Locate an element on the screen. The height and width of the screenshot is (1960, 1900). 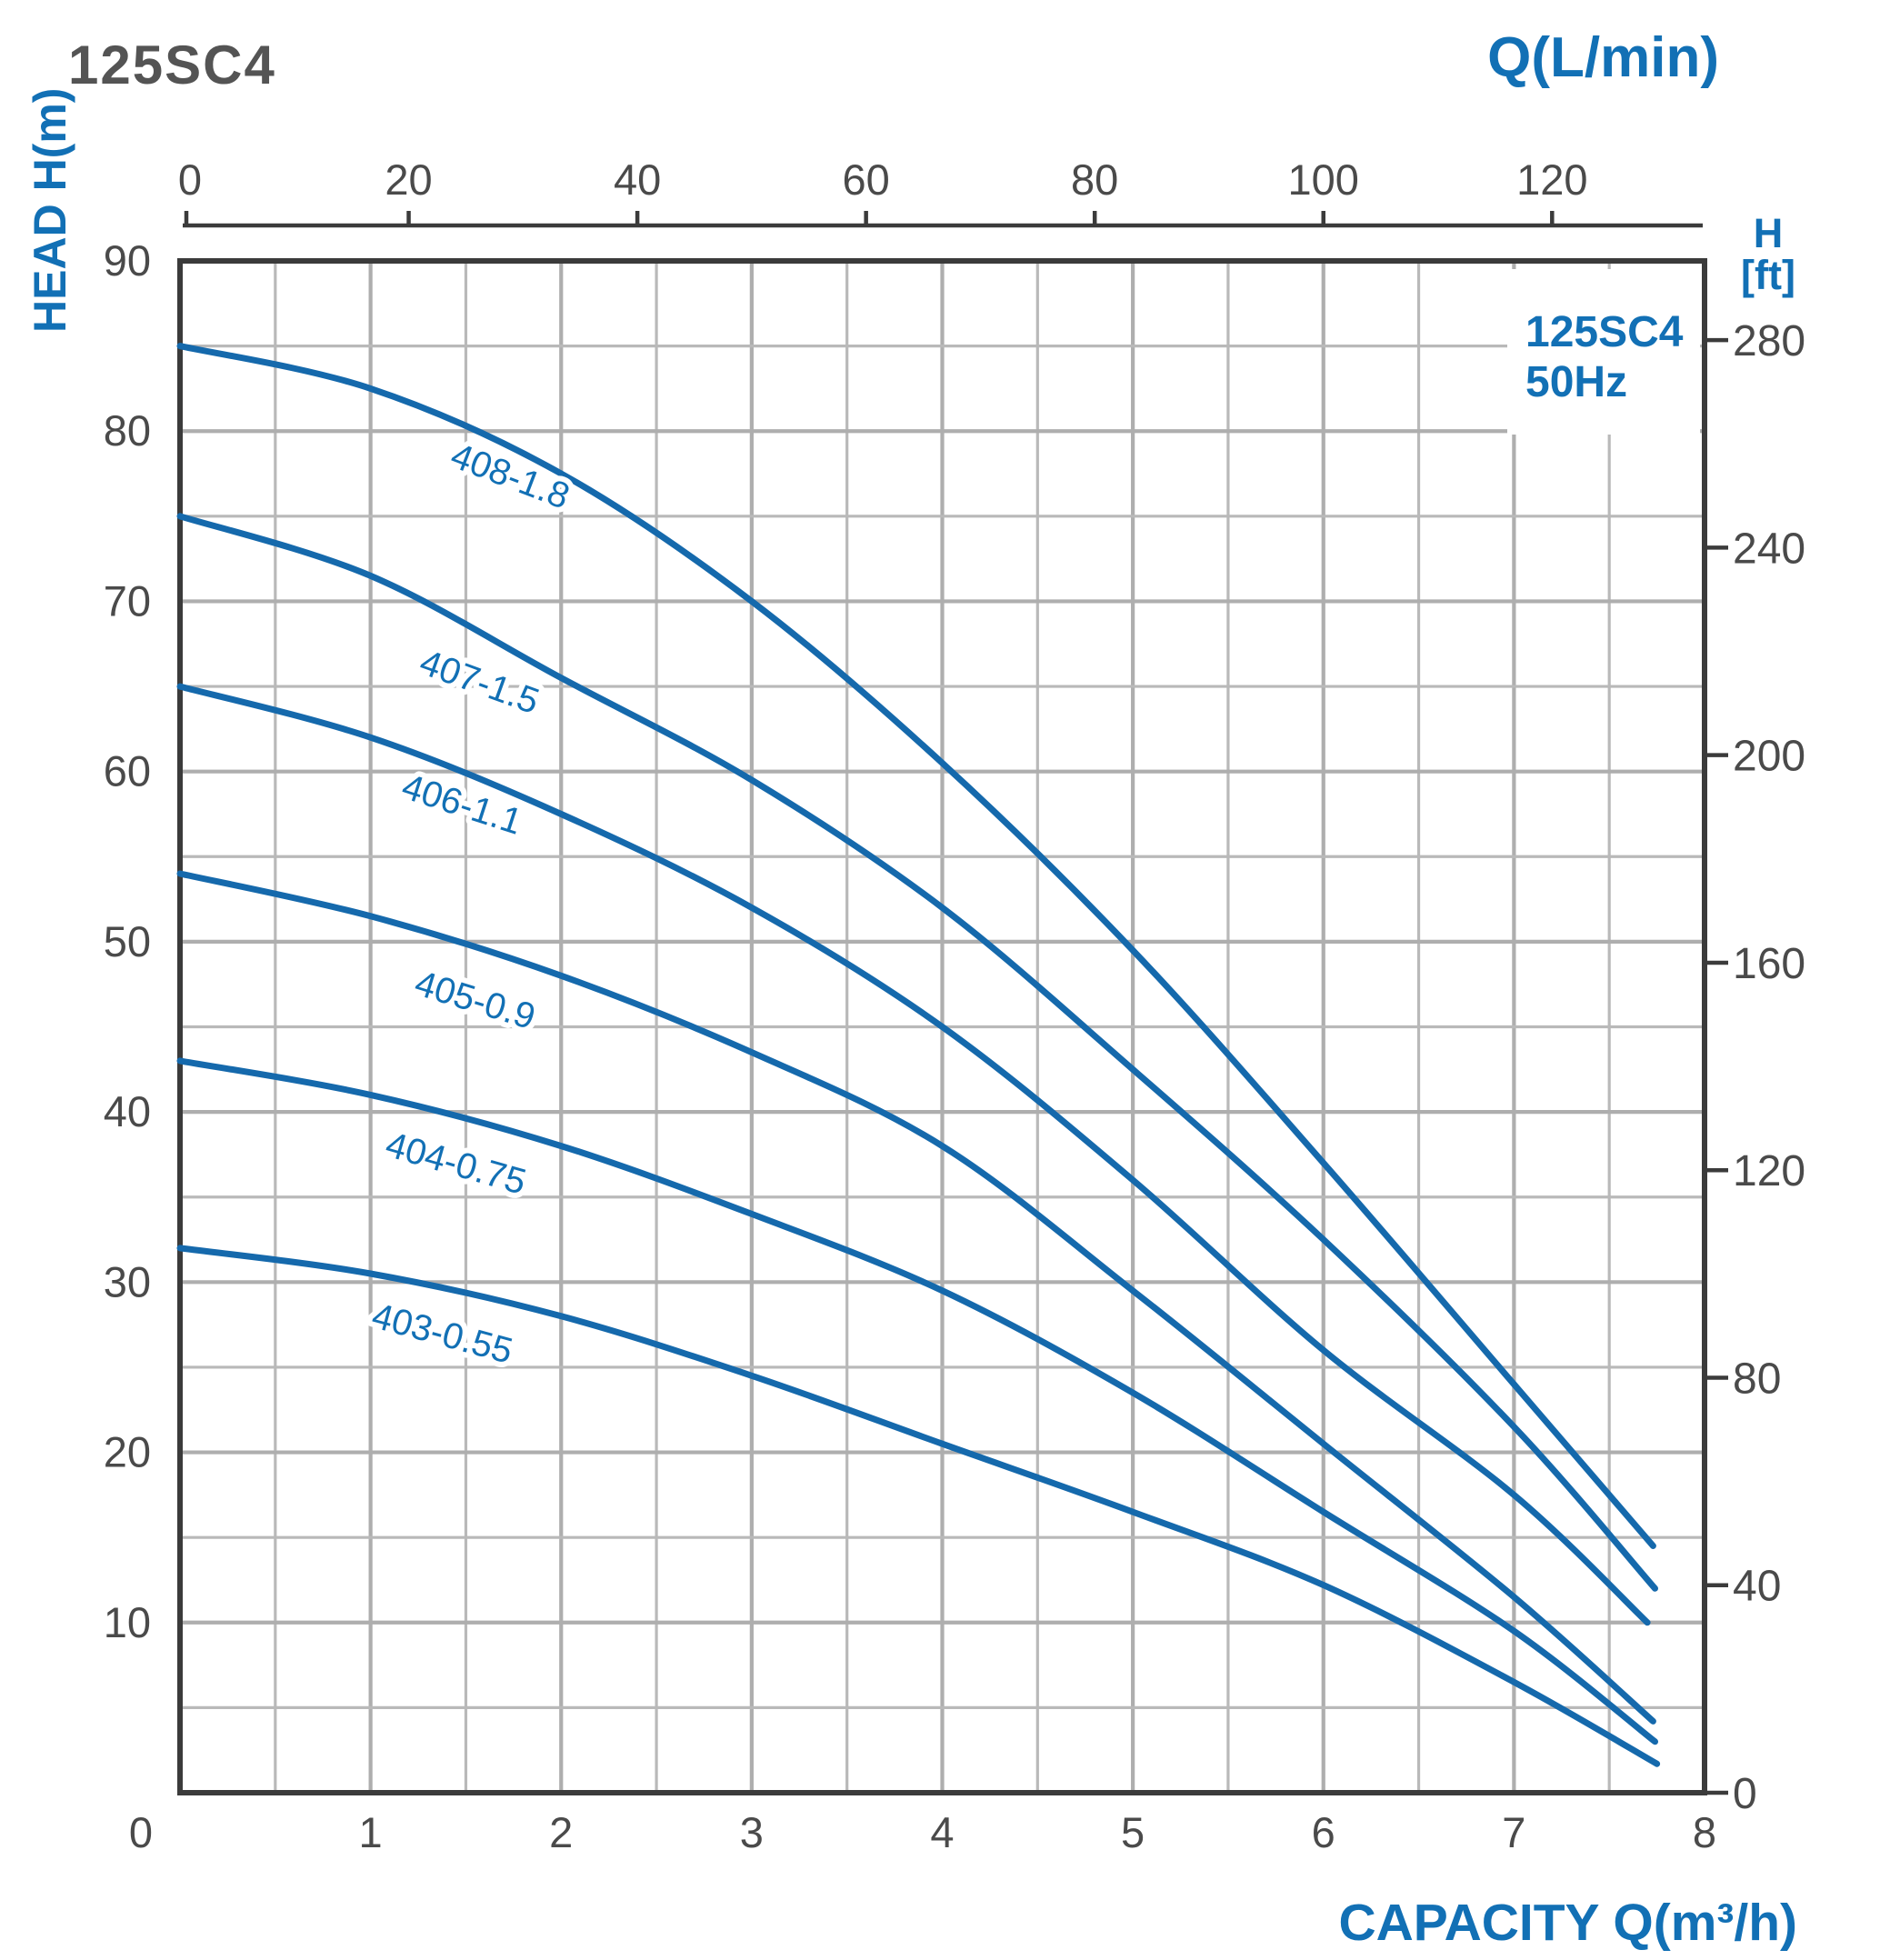
left-tick-label-80: 80 is located at coordinates (127, 430).